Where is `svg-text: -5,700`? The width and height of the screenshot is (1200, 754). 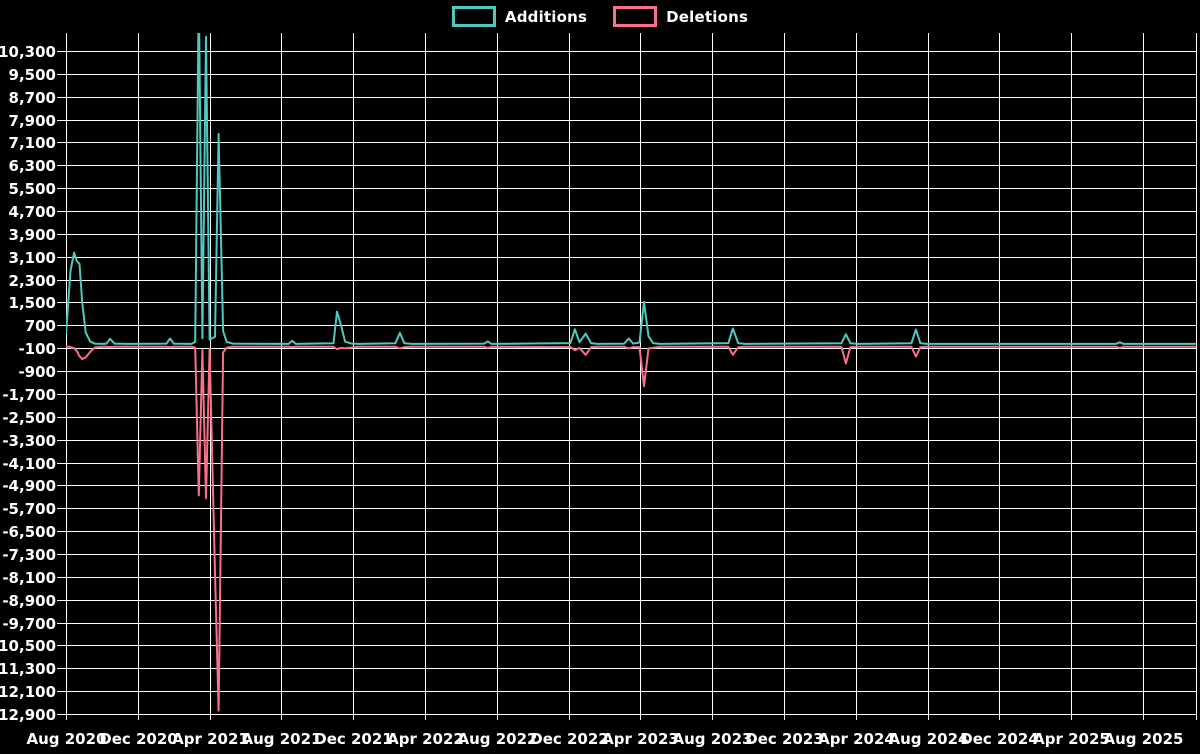 svg-text: -5,700 is located at coordinates (29, 509).